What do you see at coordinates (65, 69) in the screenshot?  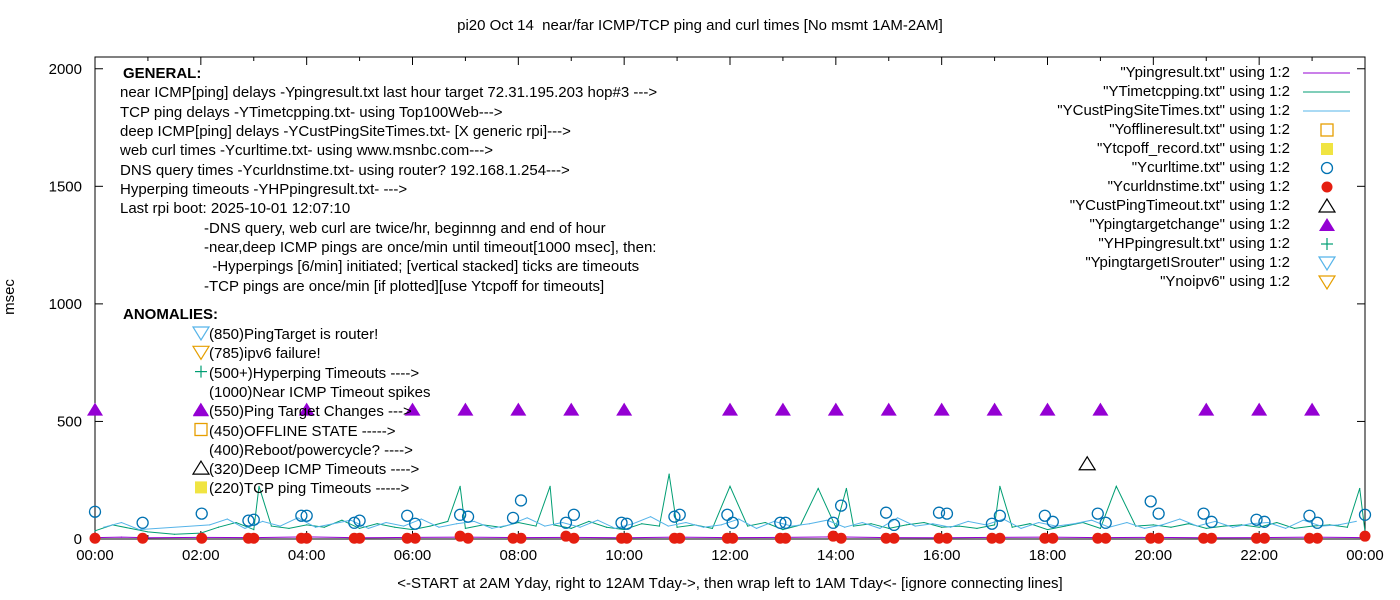 I see `y-tick-label: 2000` at bounding box center [65, 69].